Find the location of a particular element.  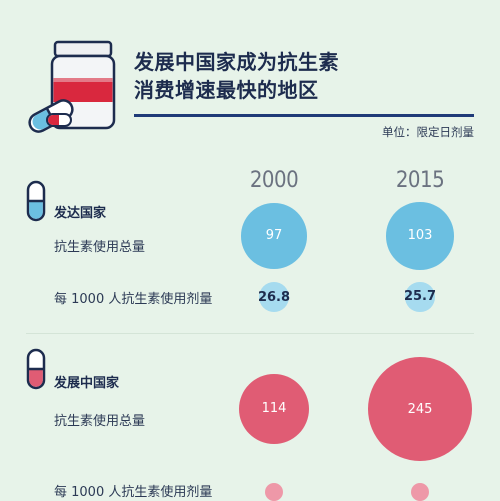

row-label-total-developing: 抗生素使用总量 is located at coordinates (100, 421).